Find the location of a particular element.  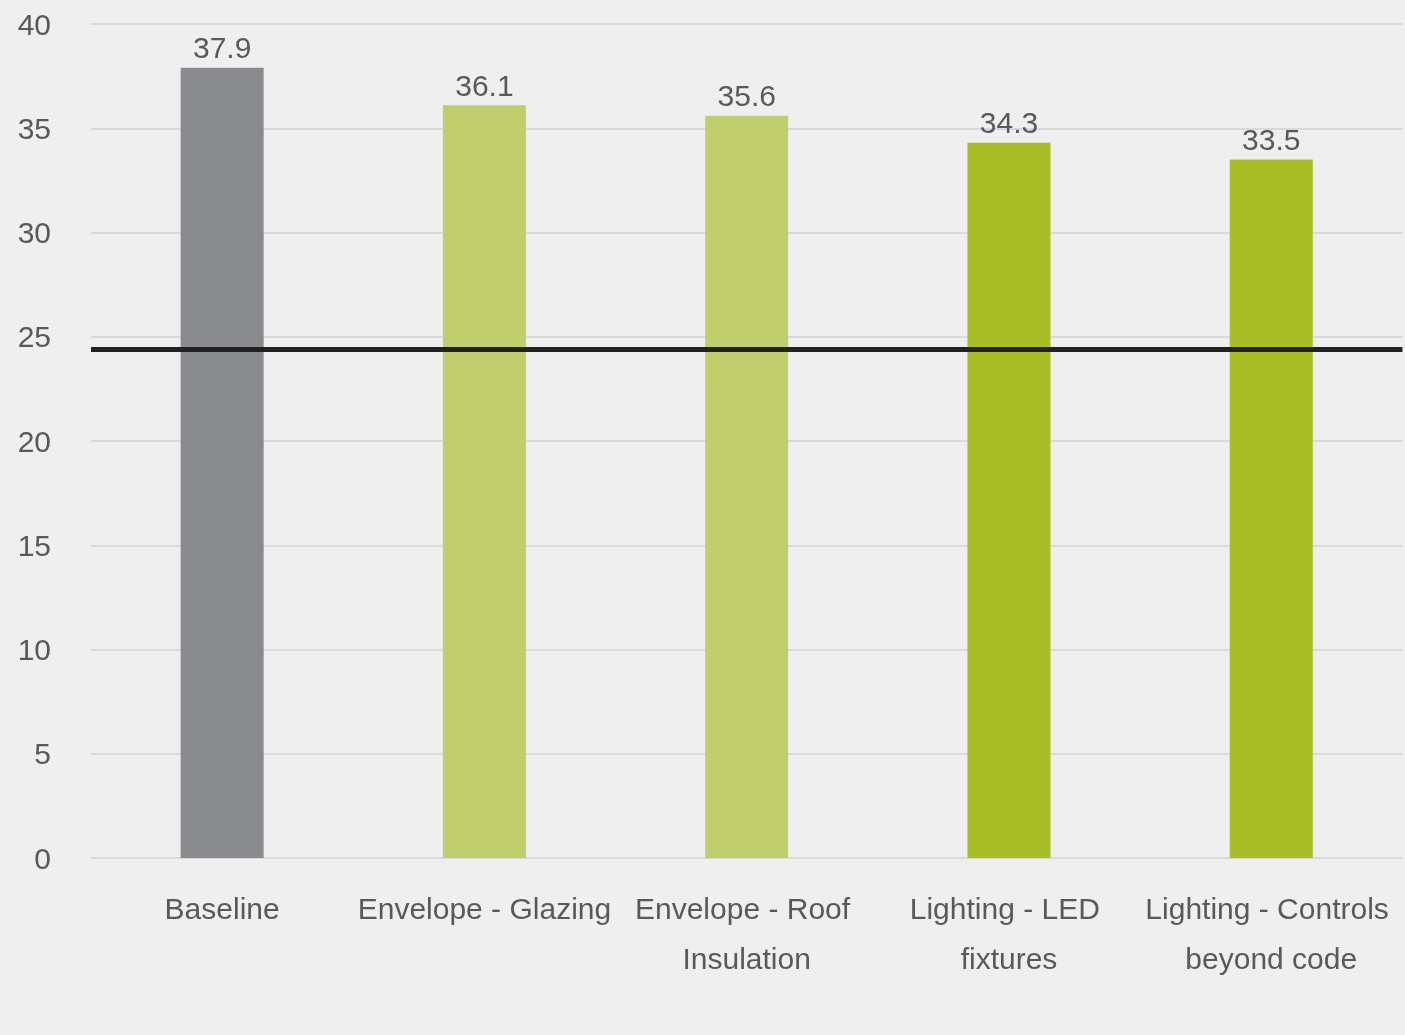

y-tick-label: 20 is located at coordinates (34, 441).